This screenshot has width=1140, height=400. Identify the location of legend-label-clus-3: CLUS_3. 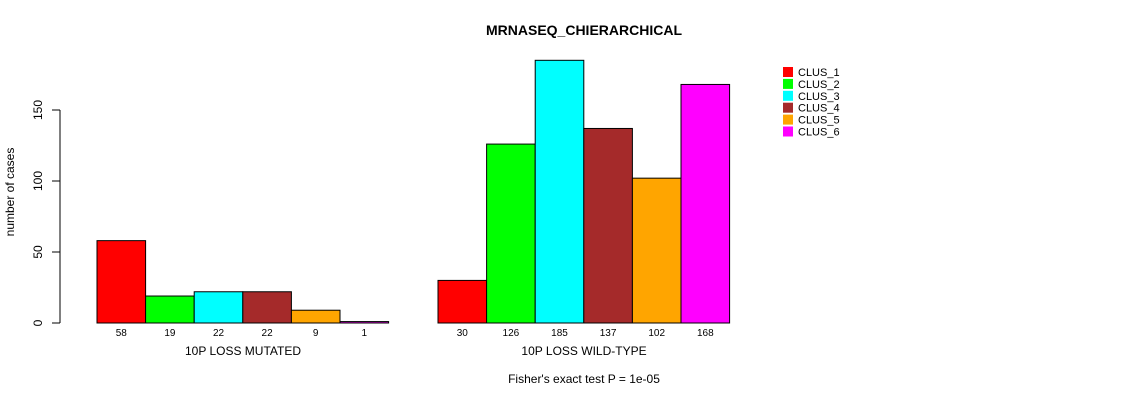
(819, 97).